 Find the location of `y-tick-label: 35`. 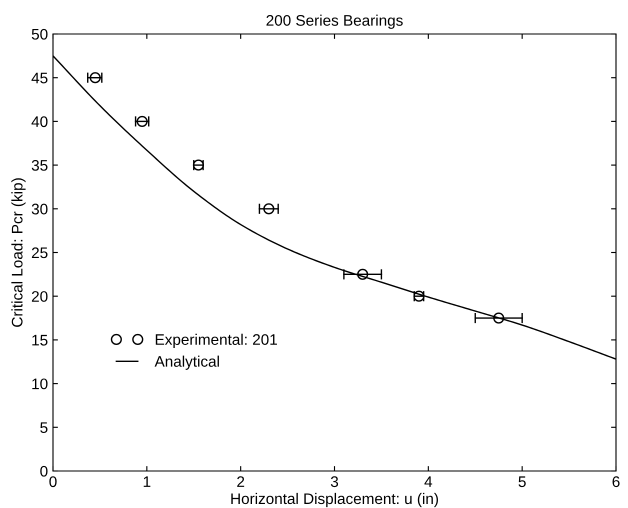

y-tick-label: 35 is located at coordinates (40, 165).